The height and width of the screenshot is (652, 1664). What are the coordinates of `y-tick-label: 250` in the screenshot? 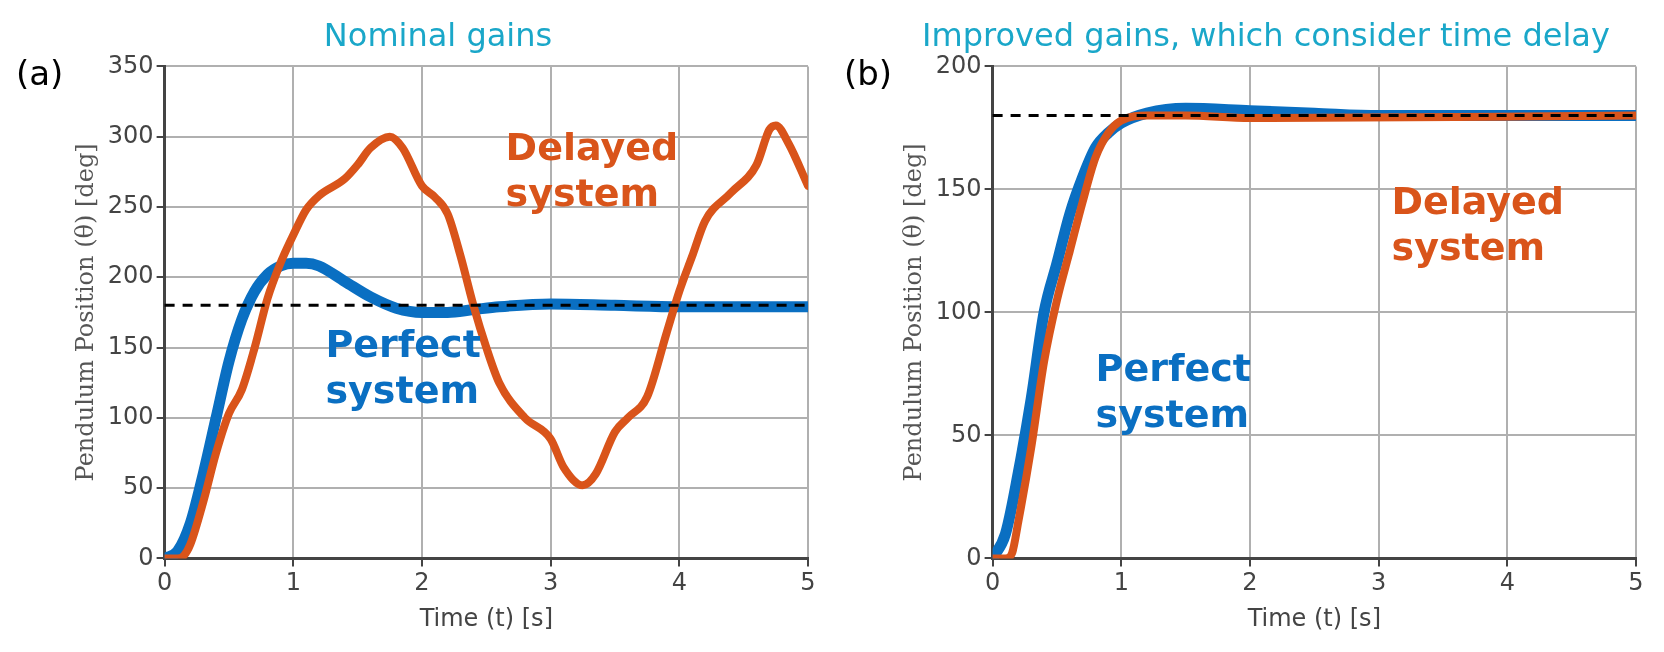 It's located at (130, 205).